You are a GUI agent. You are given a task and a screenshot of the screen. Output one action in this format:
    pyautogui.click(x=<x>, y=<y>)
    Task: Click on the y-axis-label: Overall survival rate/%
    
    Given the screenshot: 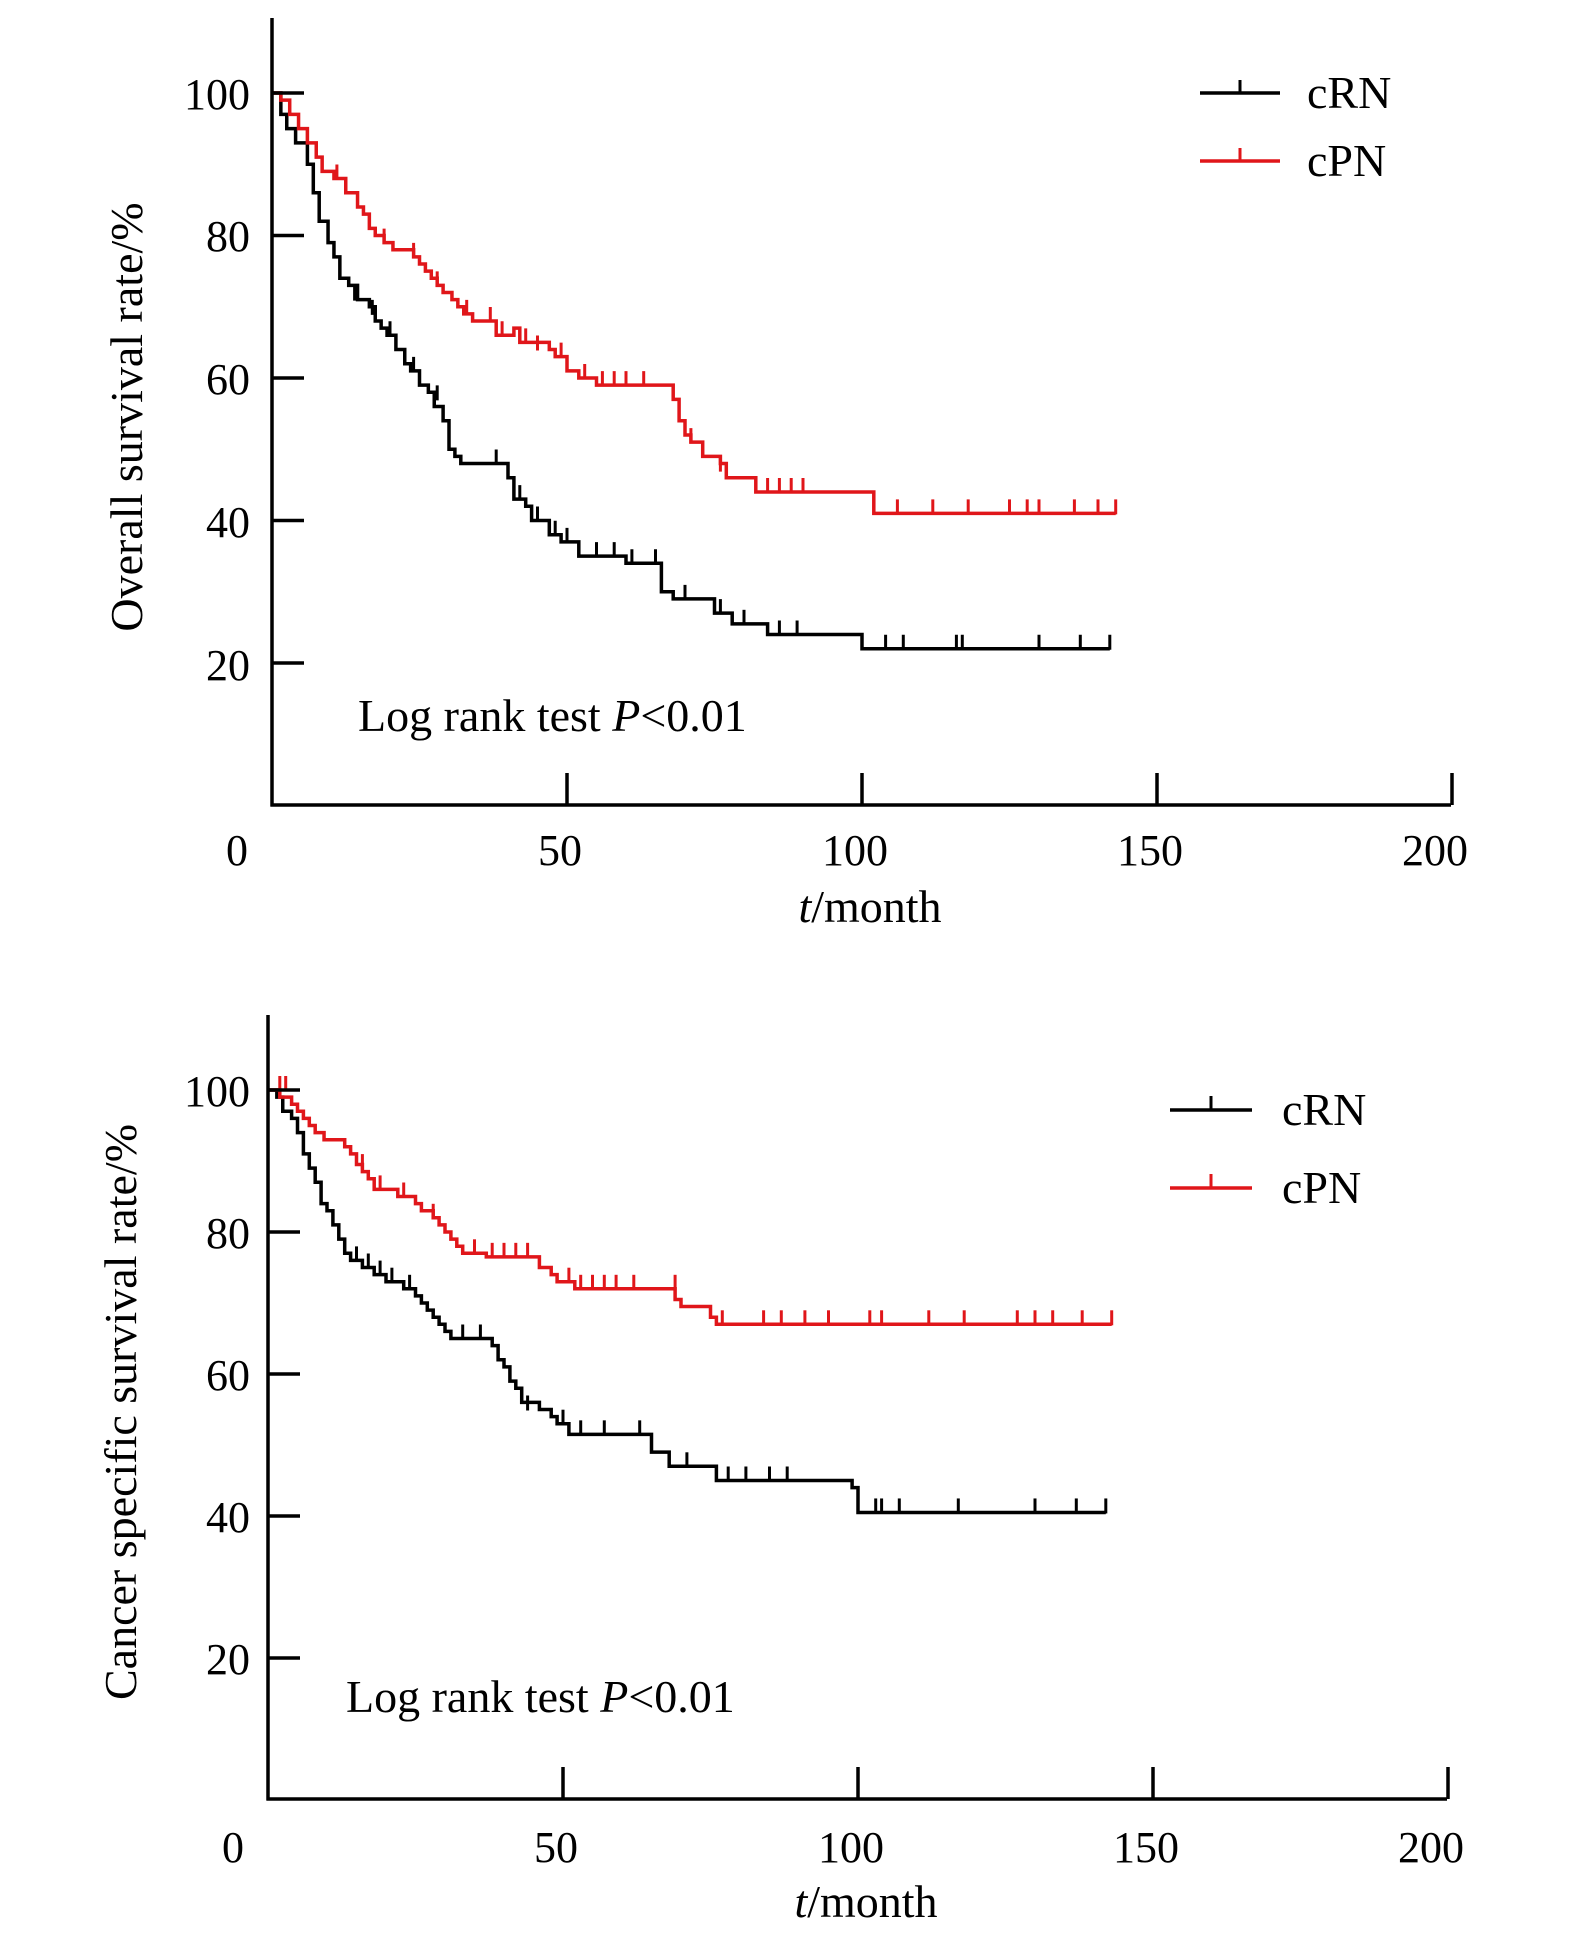 What is the action you would take?
    pyautogui.click(x=126, y=416)
    